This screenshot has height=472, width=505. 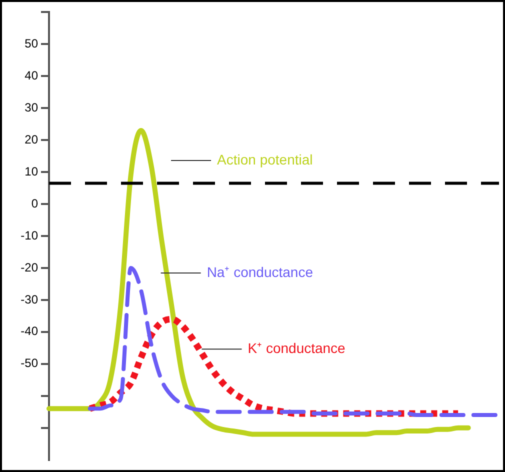 I want to click on y-tick-label: 0, so click(x=34, y=203).